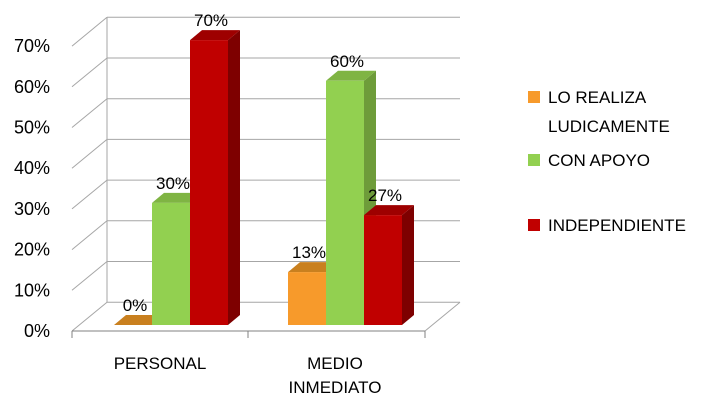 Image resolution: width=701 pixels, height=399 pixels. Describe the element at coordinates (32, 168) in the screenshot. I see `y-tick-label: 40%` at that location.